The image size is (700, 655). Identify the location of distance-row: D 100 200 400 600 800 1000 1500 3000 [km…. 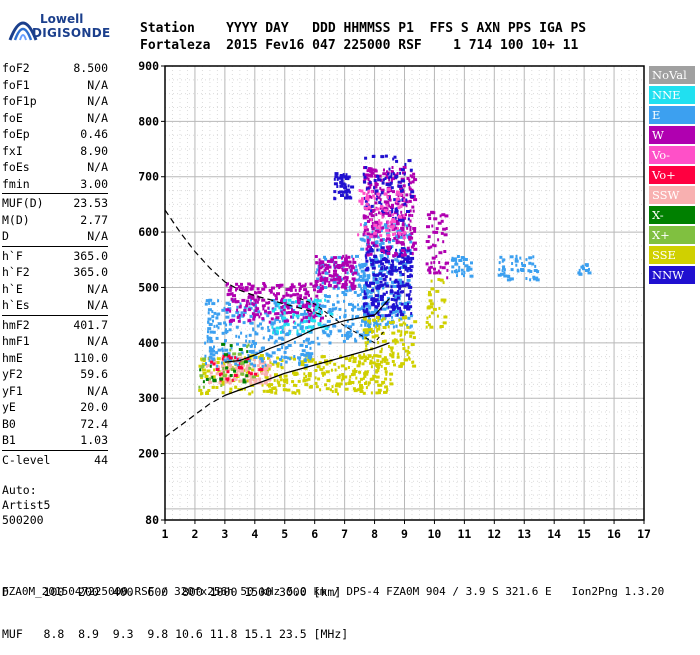
(172, 592).